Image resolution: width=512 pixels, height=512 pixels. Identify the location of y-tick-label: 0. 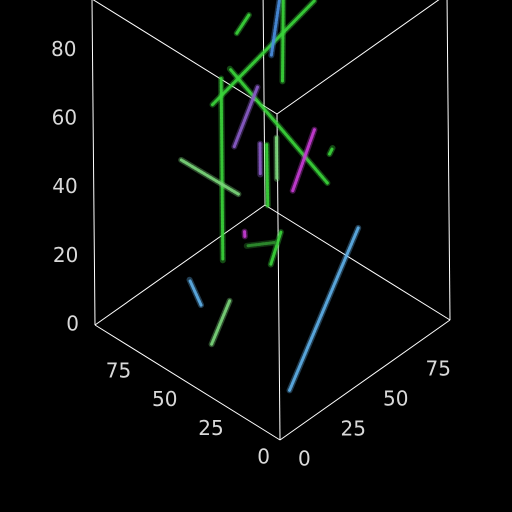
(304, 459).